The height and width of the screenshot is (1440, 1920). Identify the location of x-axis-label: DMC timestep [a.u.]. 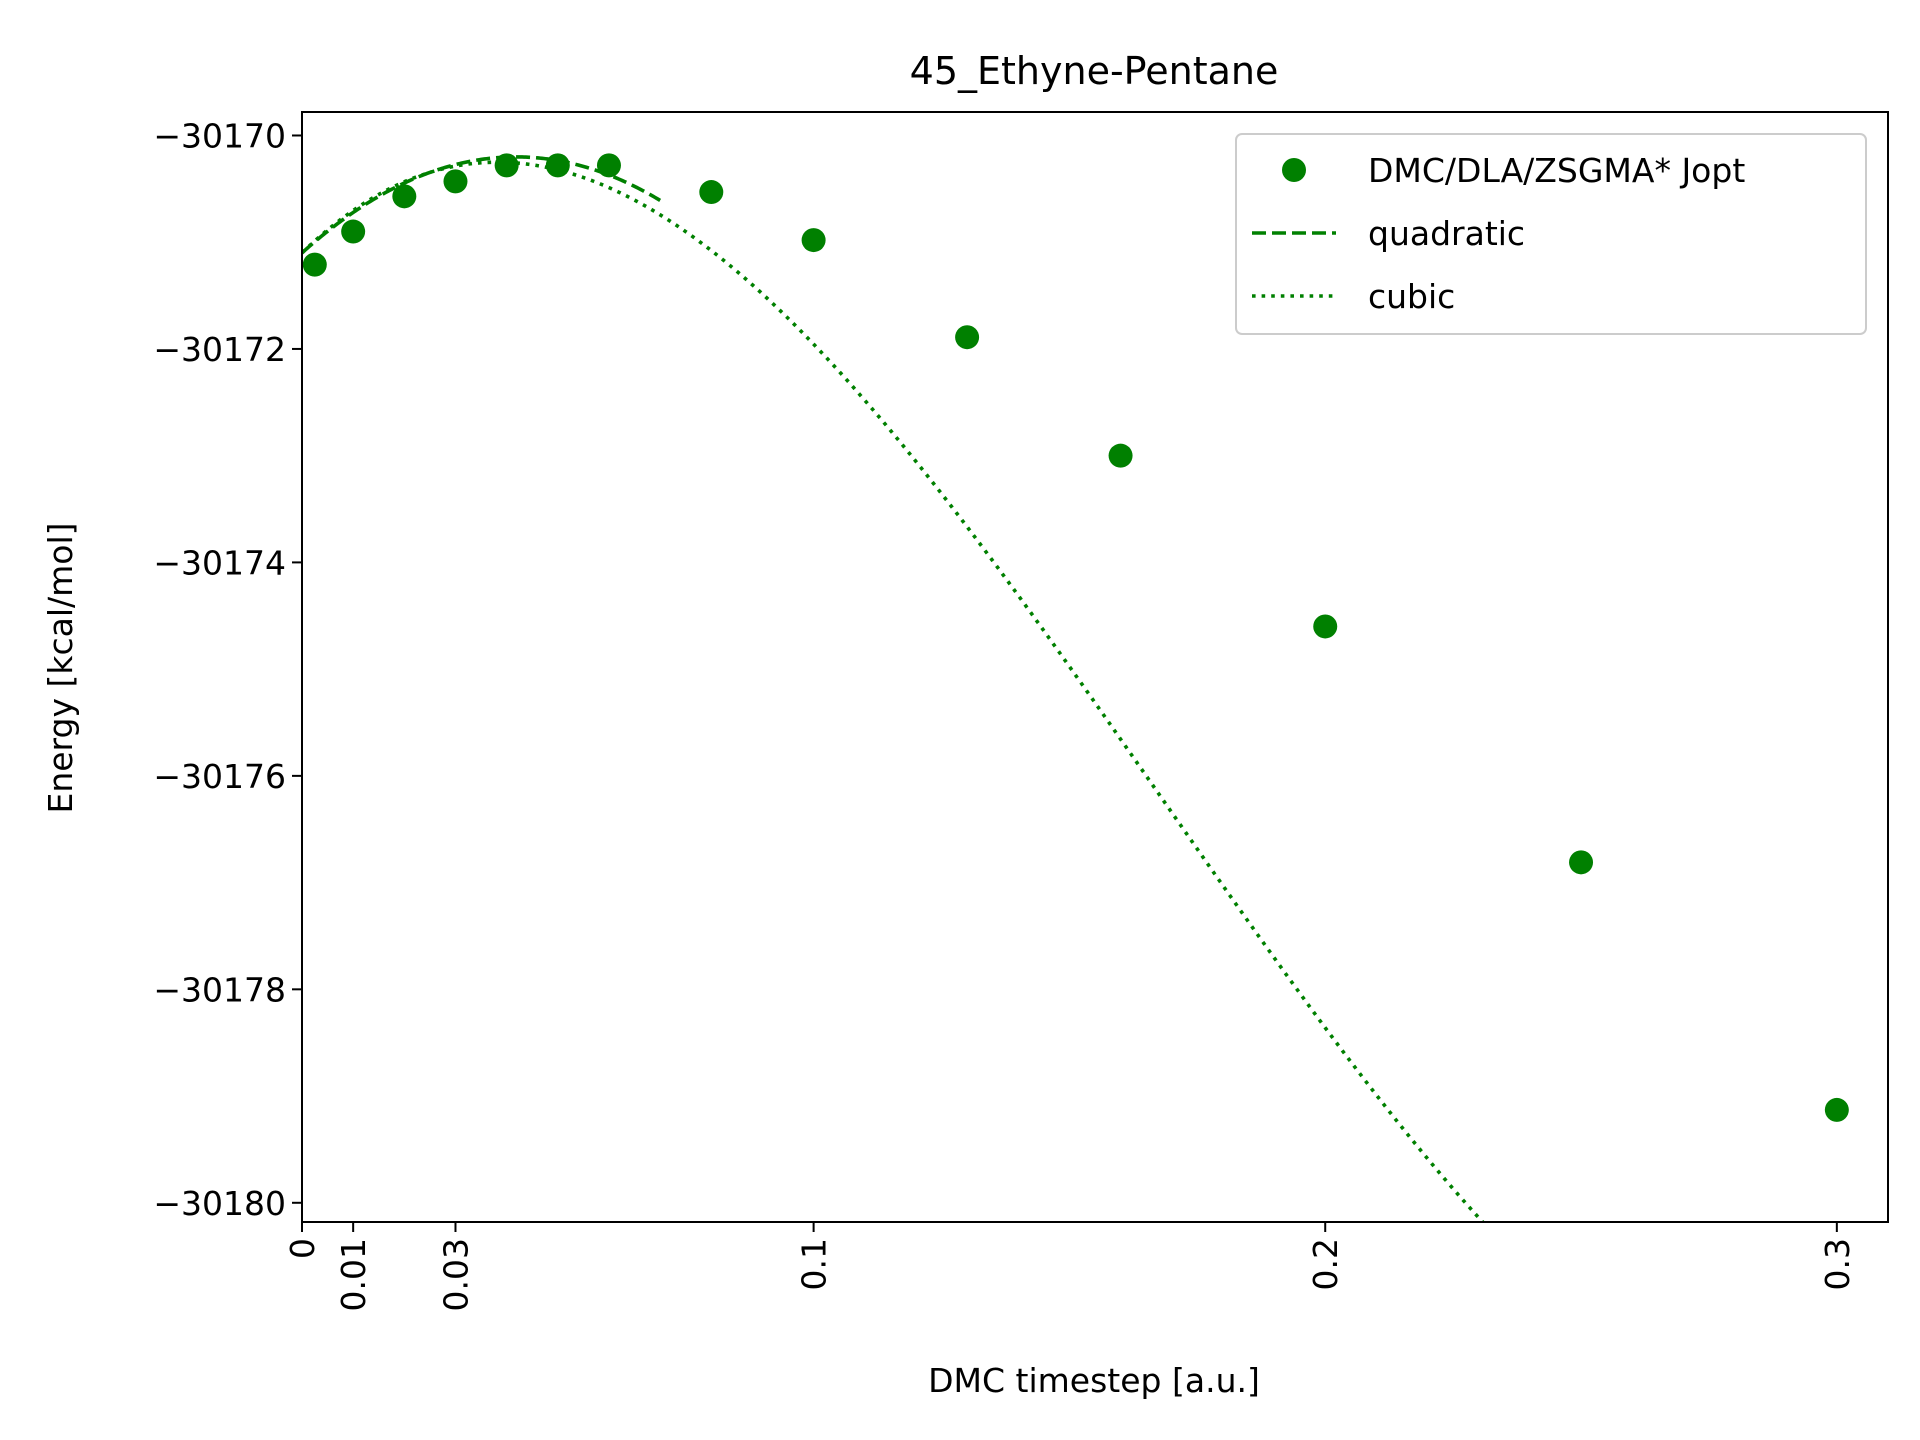
(1094, 1380).